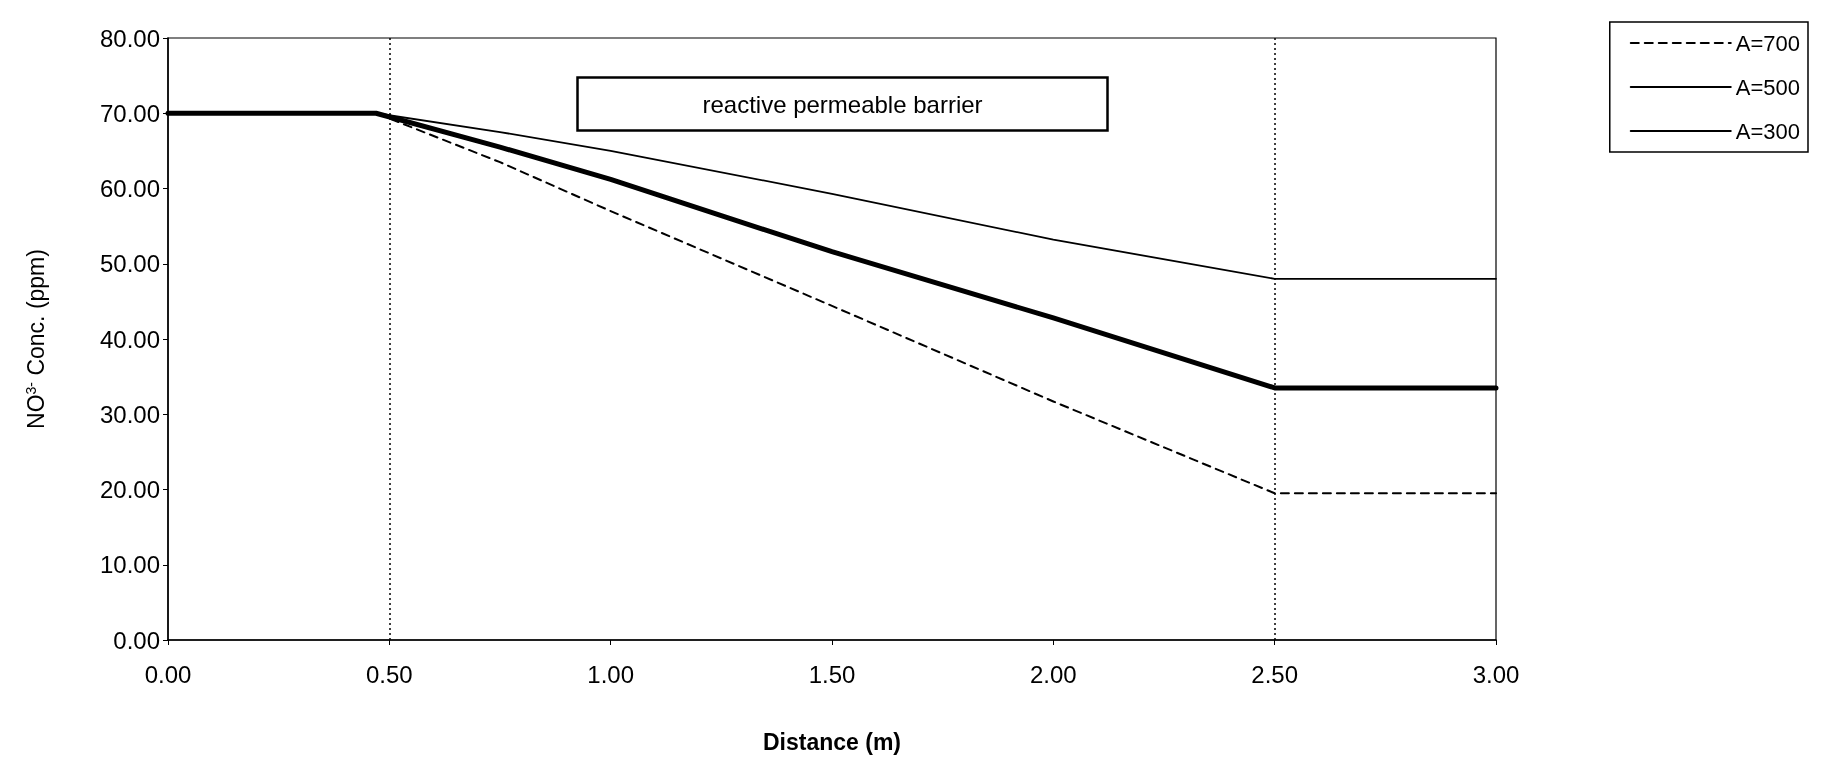 This screenshot has width=1822, height=778. I want to click on y-tick-label: 0.00, so click(136, 640).